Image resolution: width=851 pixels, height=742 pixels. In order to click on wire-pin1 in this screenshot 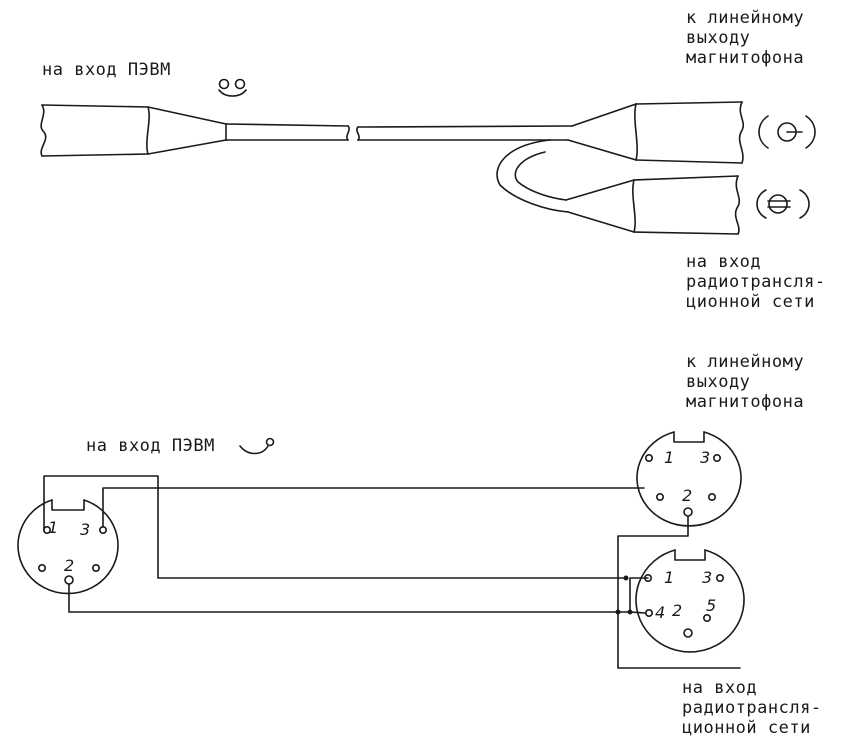, I will do `click(335, 527)`.